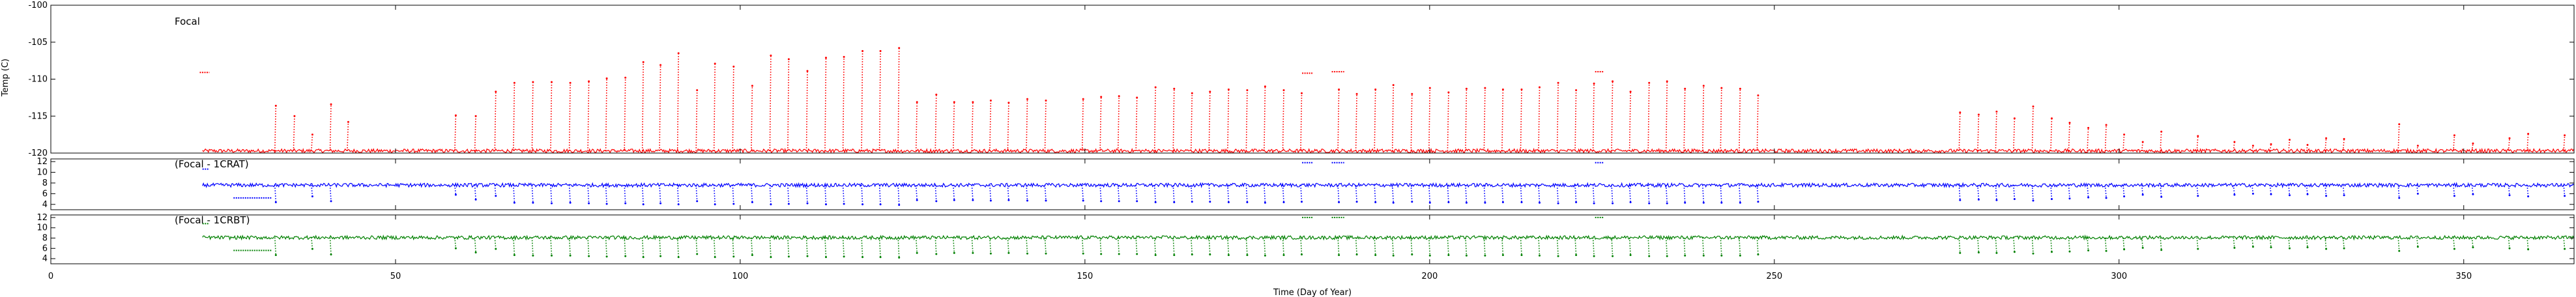 The height and width of the screenshot is (297, 2576). Describe the element at coordinates (38, 80) in the screenshot. I see `panel-0-ytick-label-2: -110` at that location.